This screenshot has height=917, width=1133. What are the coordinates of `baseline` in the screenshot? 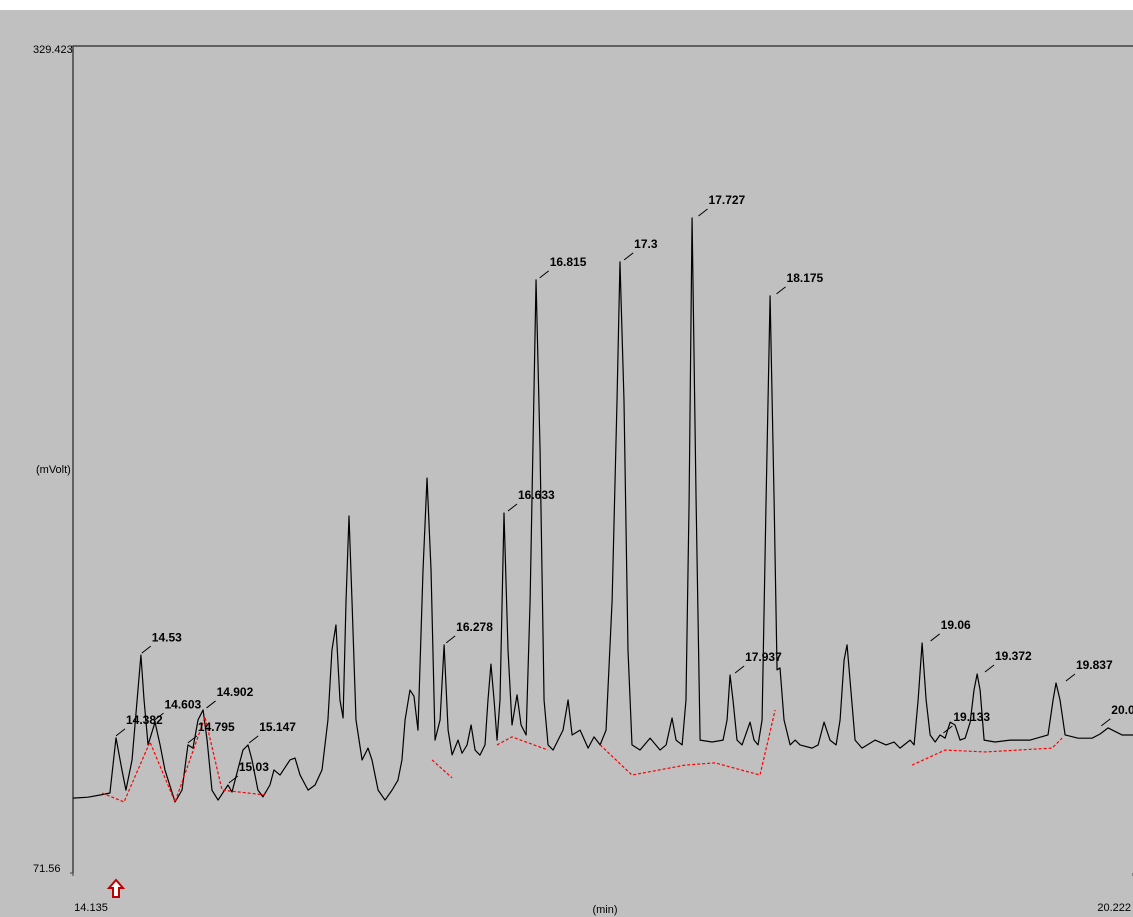 It's located at (582, 756).